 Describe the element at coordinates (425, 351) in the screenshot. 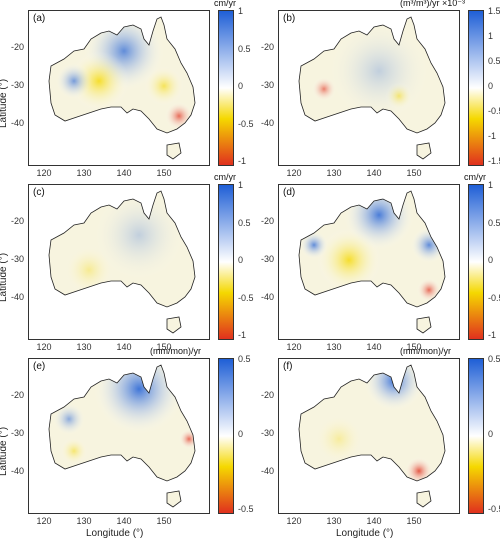

I see `colorbar-unit: (mm/mon)/yr` at that location.